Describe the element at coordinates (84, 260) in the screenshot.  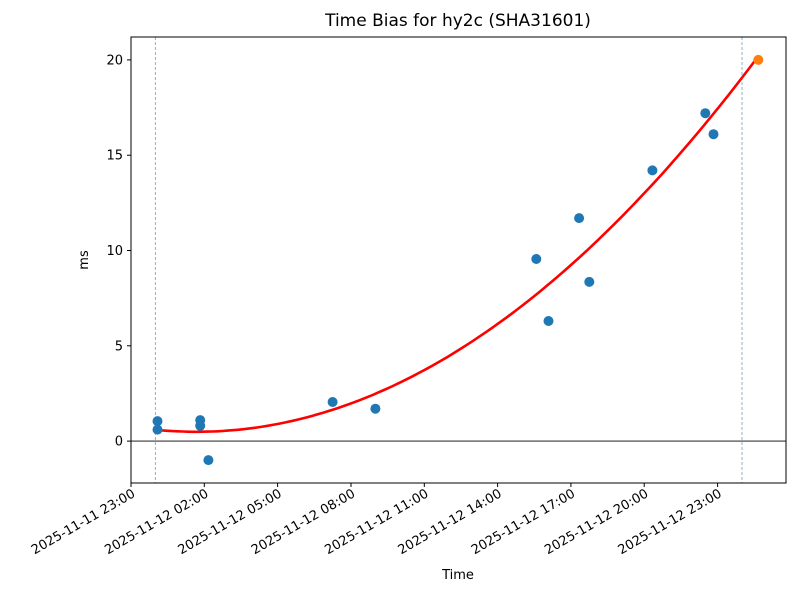
I see `y-axis-label: ms` at that location.